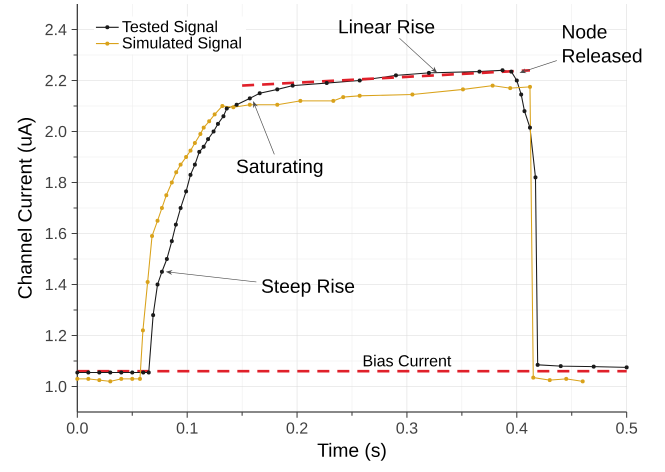 The image size is (665, 472). Describe the element at coordinates (55, 132) in the screenshot. I see `y-tick-label: 2.0` at that location.